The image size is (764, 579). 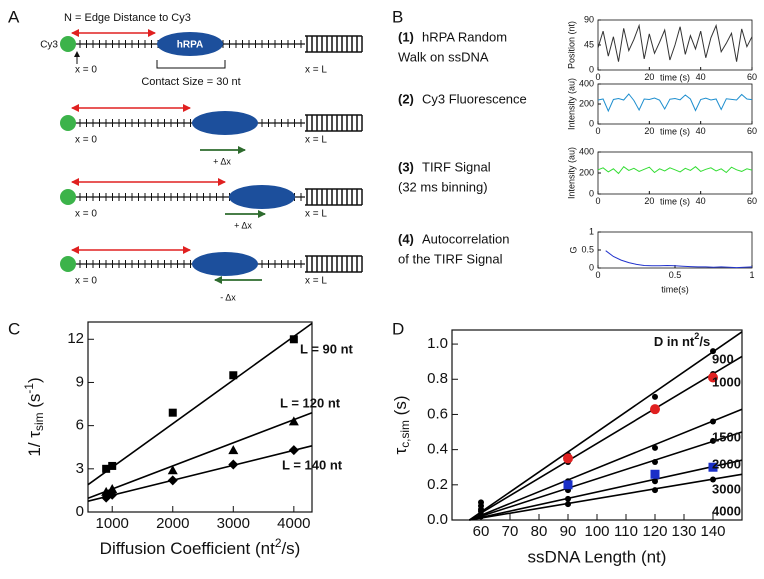 What do you see at coordinates (696, 336) in the screenshot?
I see `legend-title-part: 2` at bounding box center [696, 336].